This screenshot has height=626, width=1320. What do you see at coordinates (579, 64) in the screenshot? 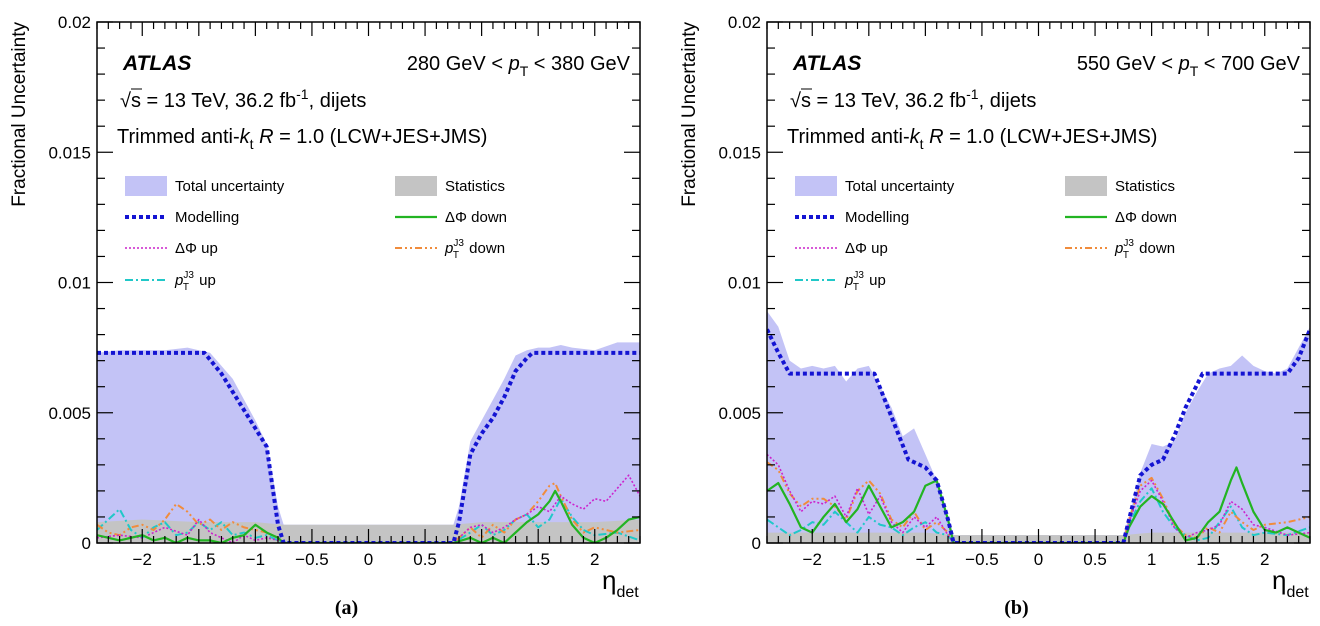
I see `pt-range-high: < 380 GeV` at bounding box center [579, 64].